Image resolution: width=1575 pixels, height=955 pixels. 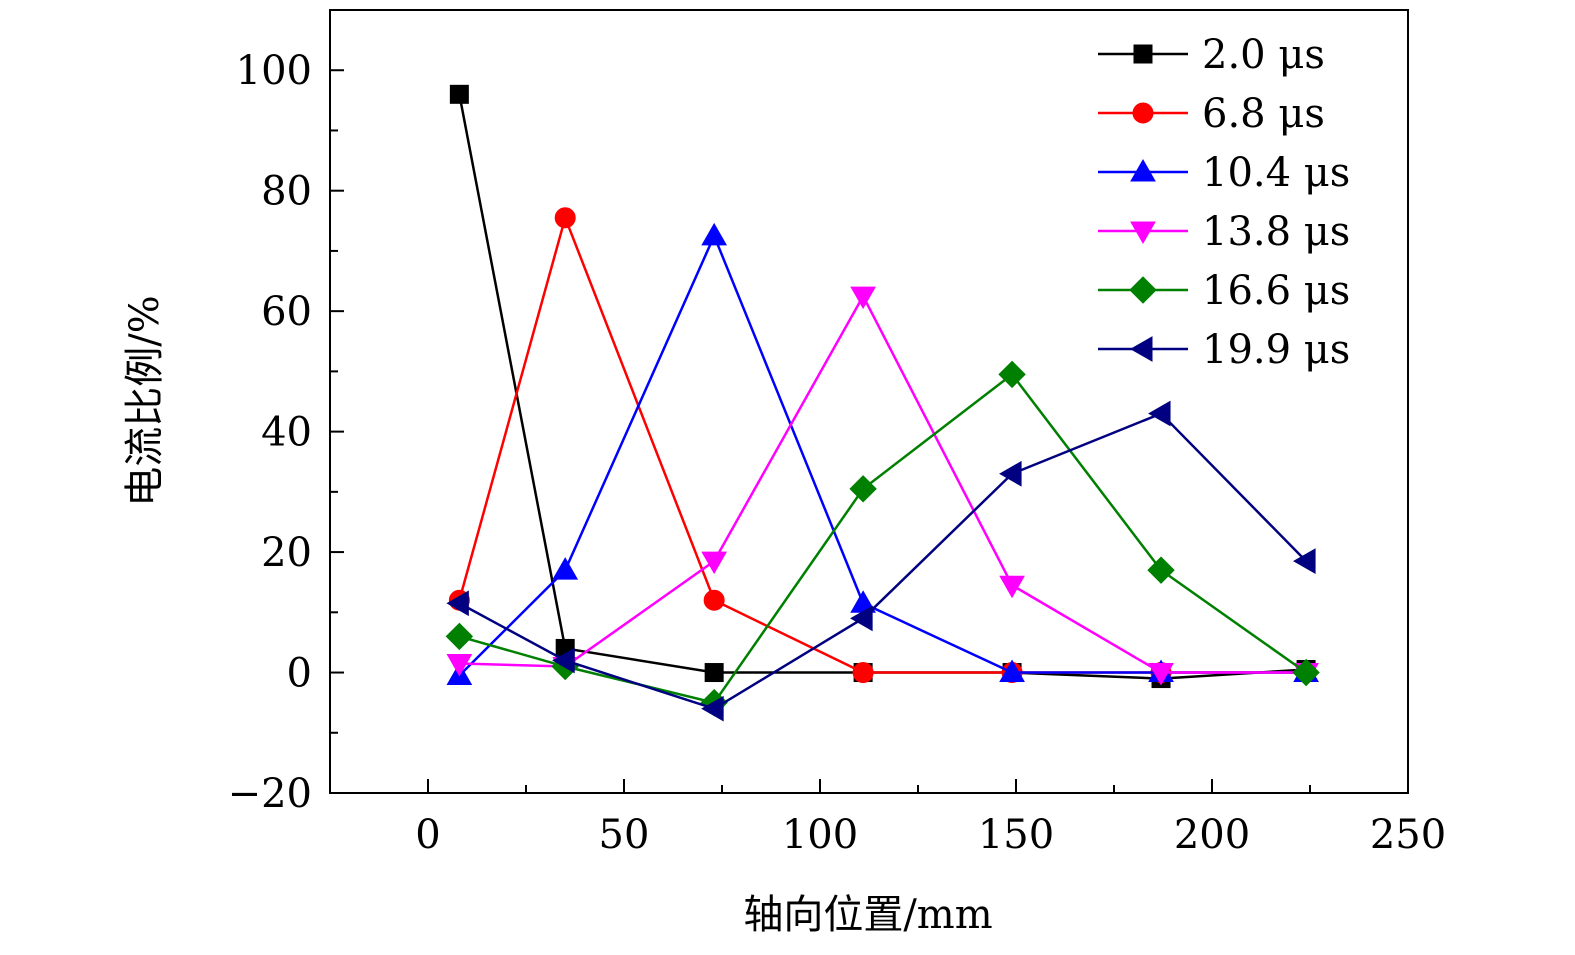 I want to click on legend-label: 13.8 μs, so click(x=1276, y=232).